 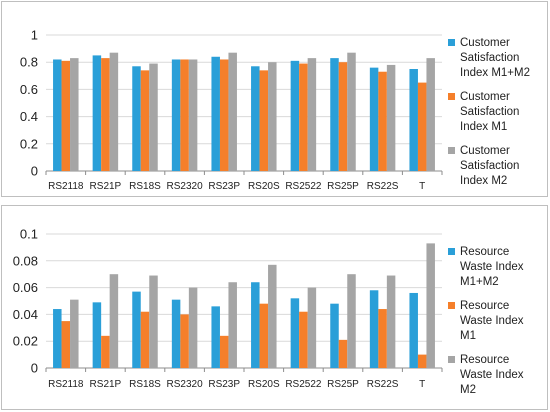 What do you see at coordinates (29, 62) in the screenshot?
I see `y-tick-label: 0.8` at bounding box center [29, 62].